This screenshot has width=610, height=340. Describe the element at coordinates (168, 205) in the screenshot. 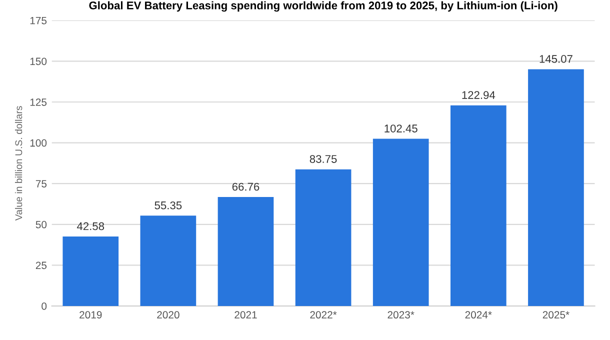

I see `data-label: 55.35` at that location.